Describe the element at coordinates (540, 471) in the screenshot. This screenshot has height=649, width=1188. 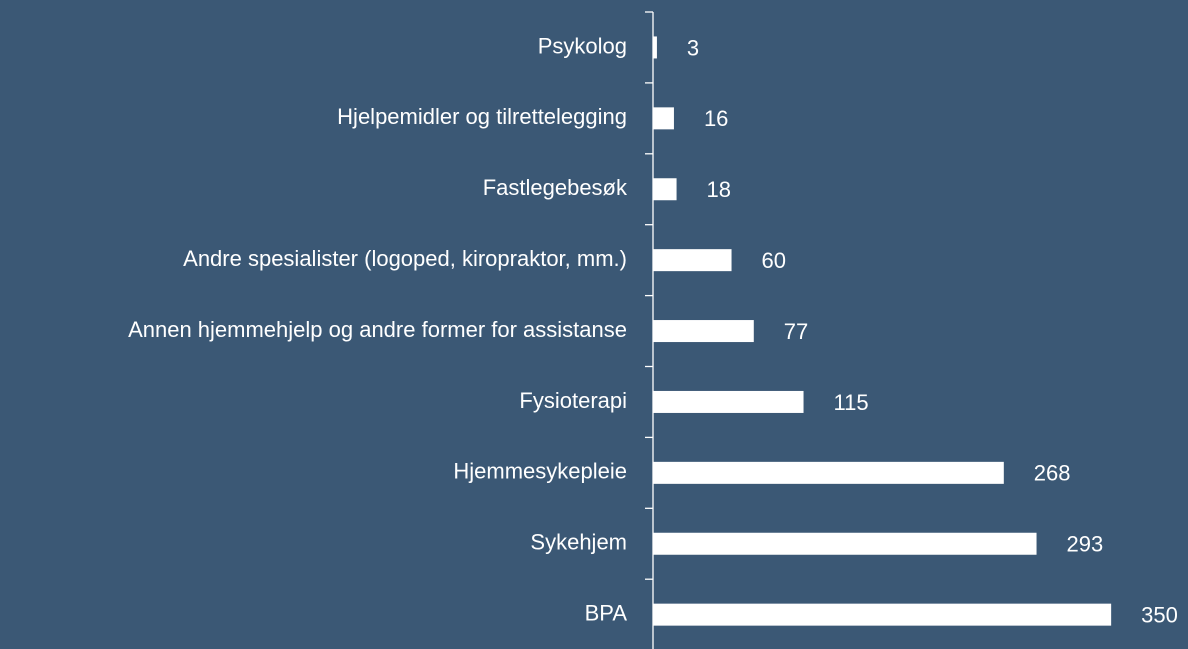
I see `y-tick-label: Hjemmesykepleie` at that location.